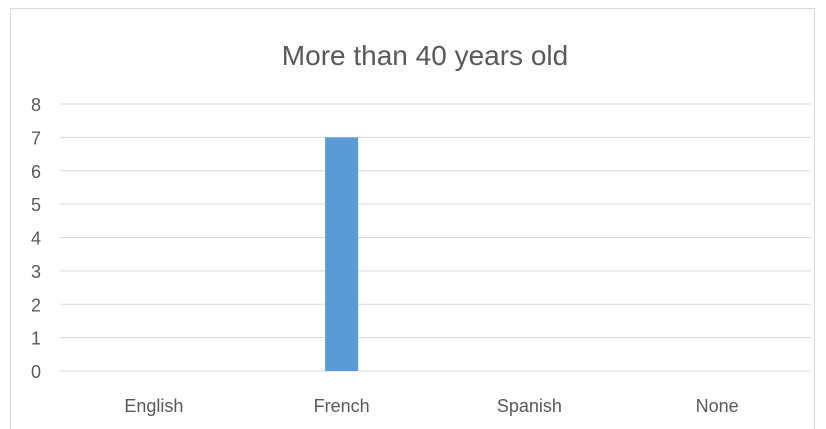  Describe the element at coordinates (342, 406) in the screenshot. I see `x-category-label: French` at that location.